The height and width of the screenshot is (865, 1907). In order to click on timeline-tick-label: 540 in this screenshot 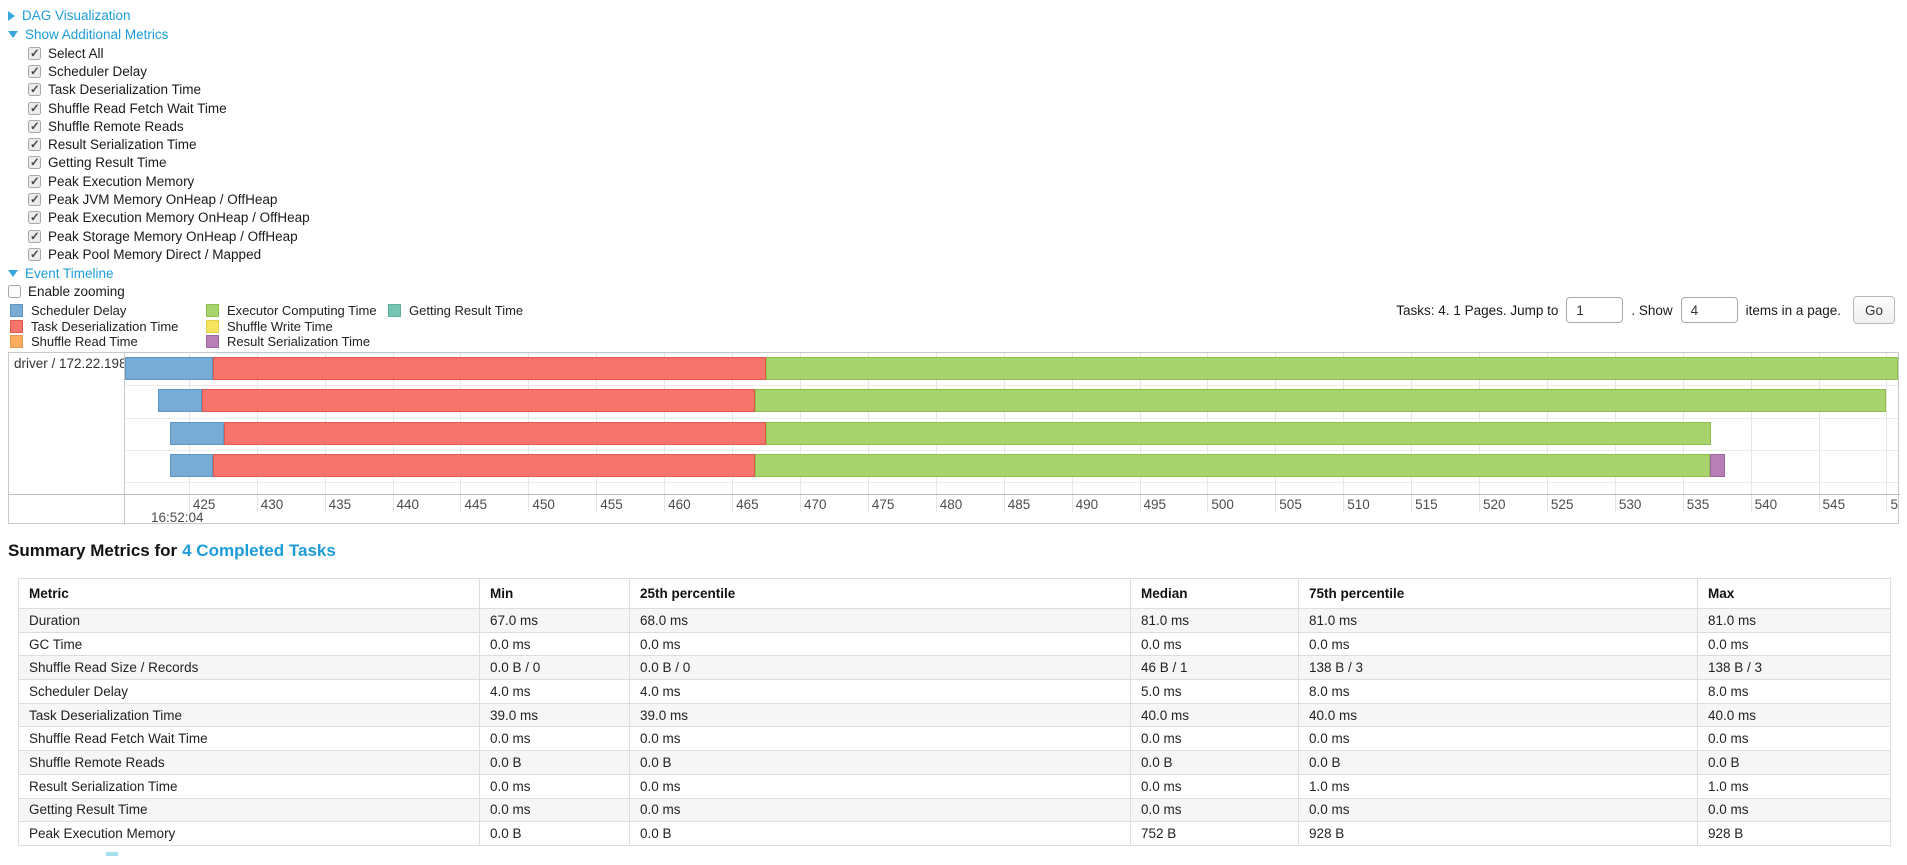, I will do `click(1766, 504)`.